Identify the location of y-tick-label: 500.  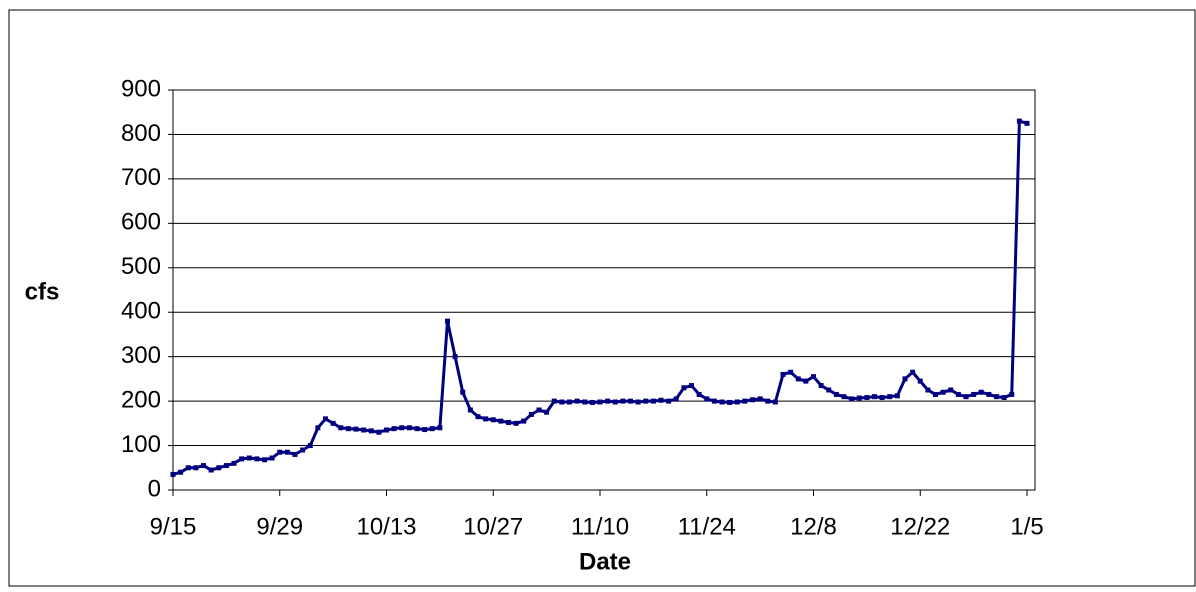
(141, 266).